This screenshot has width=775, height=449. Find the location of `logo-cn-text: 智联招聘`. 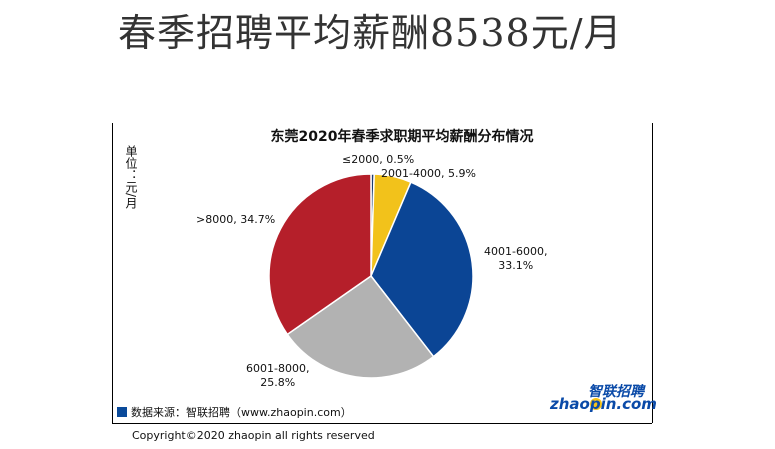

logo-cn-text: 智联招聘 is located at coordinates (616, 392).